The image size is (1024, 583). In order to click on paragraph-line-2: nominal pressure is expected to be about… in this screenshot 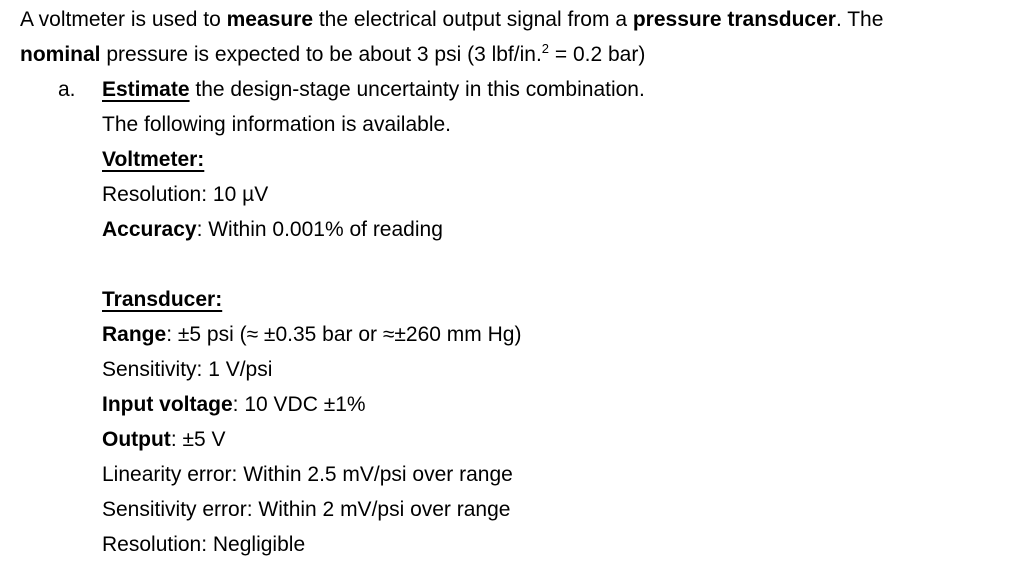, I will do `click(517, 54)`.